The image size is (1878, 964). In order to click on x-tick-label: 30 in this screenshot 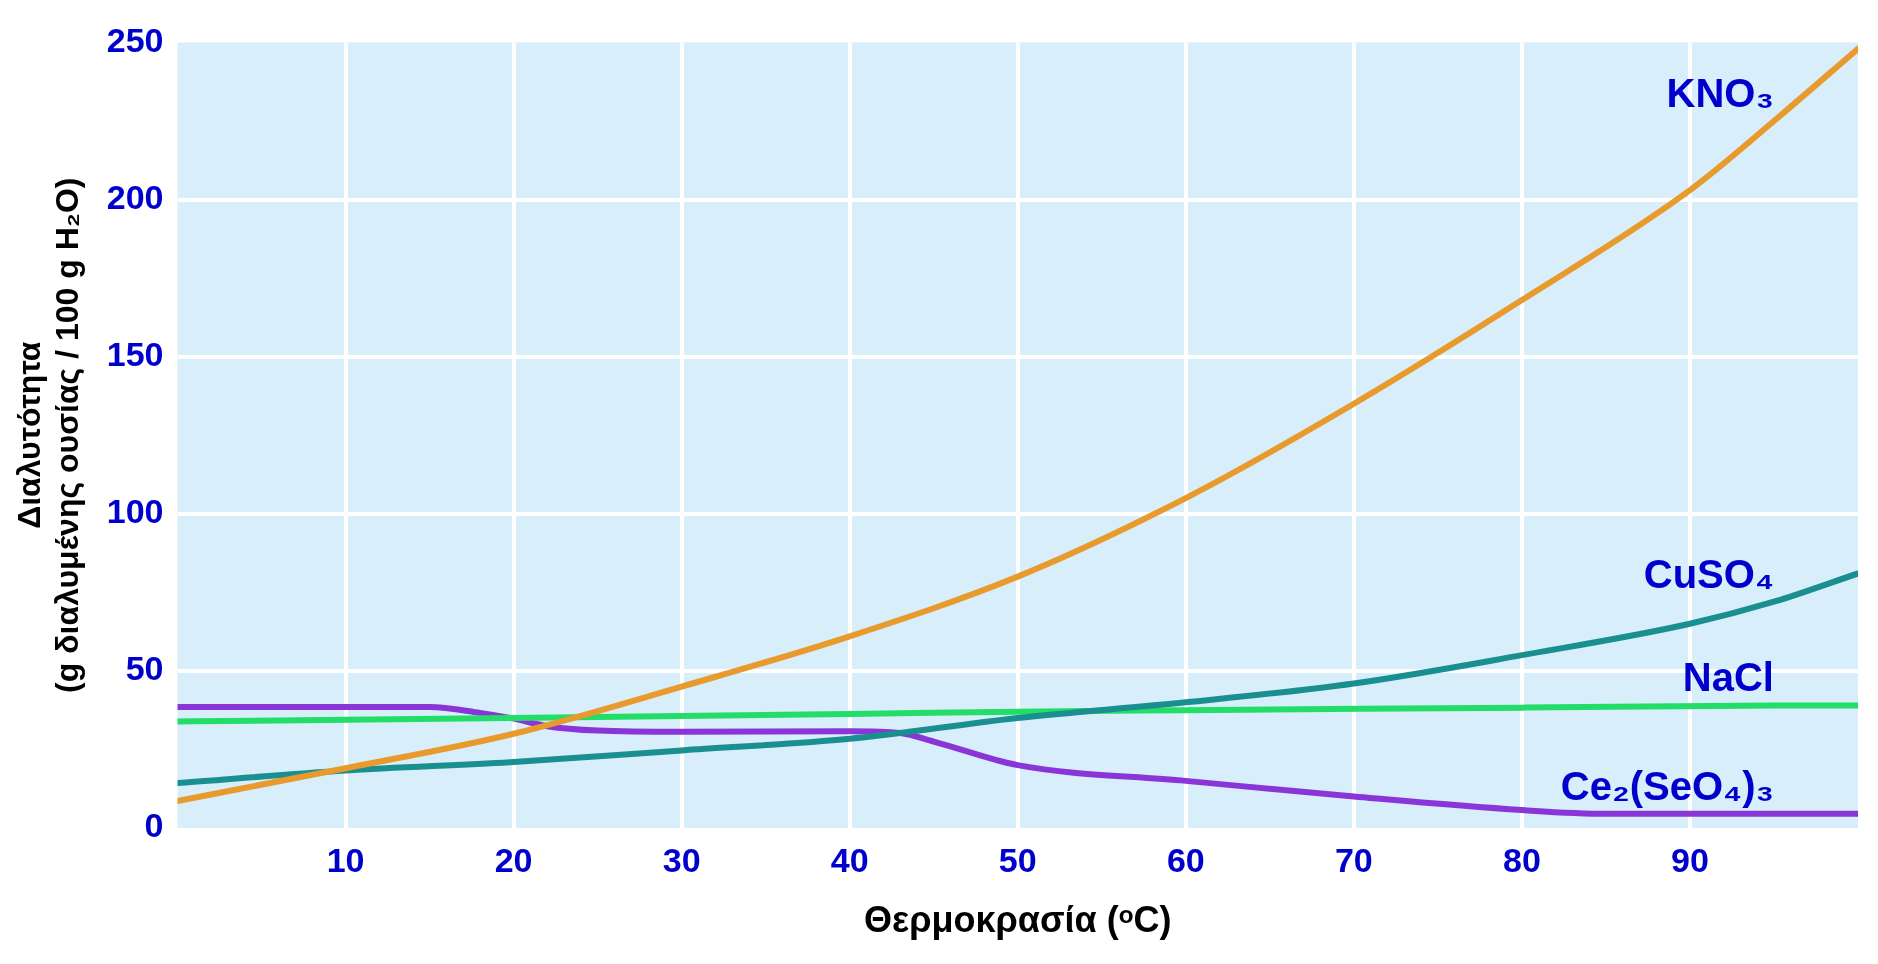, I will do `click(681, 859)`.